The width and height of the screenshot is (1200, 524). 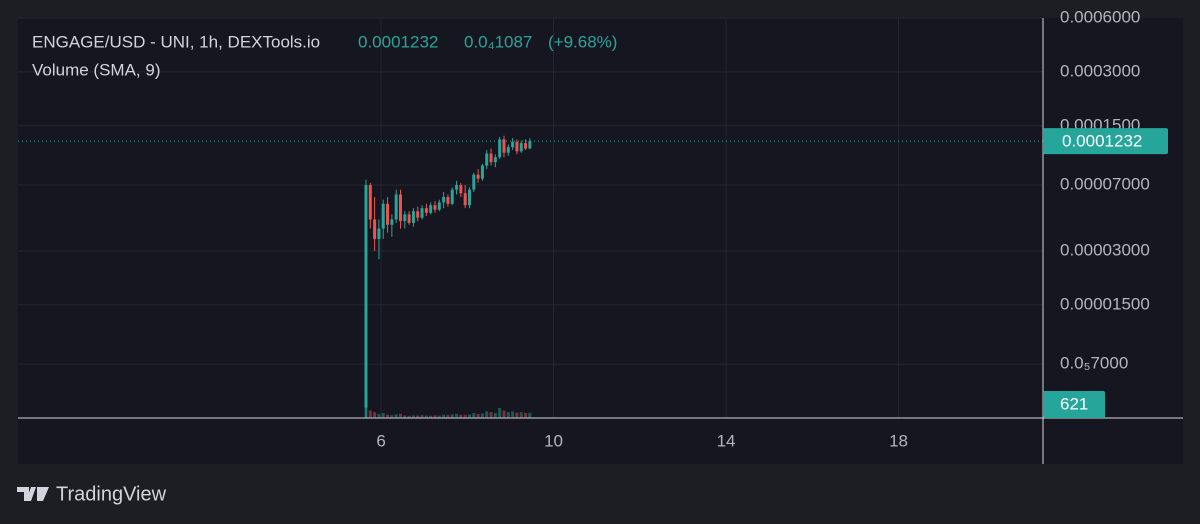 I want to click on price-badge, so click(x=1105, y=141).